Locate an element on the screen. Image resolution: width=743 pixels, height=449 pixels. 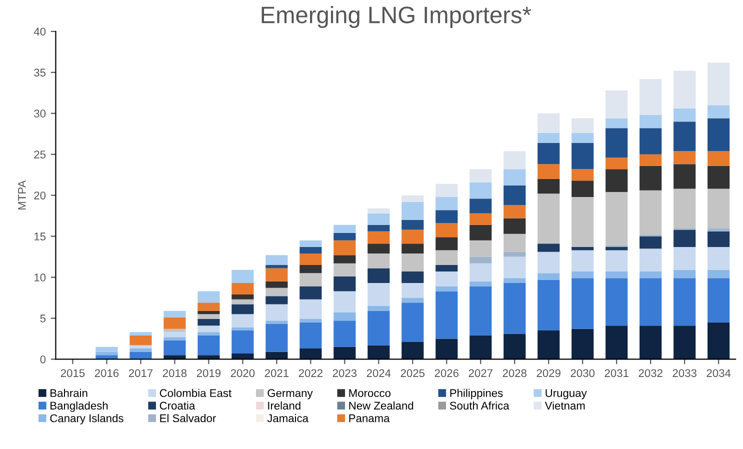
chart-title: Emerging LNG Importers* is located at coordinates (397, 17).